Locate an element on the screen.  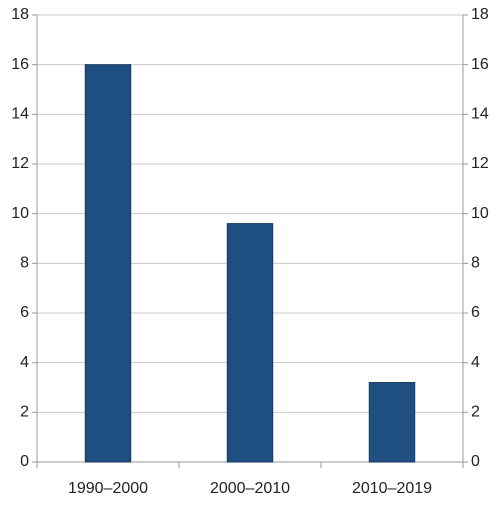
y2-tick-label: 6 is located at coordinates (475, 312).